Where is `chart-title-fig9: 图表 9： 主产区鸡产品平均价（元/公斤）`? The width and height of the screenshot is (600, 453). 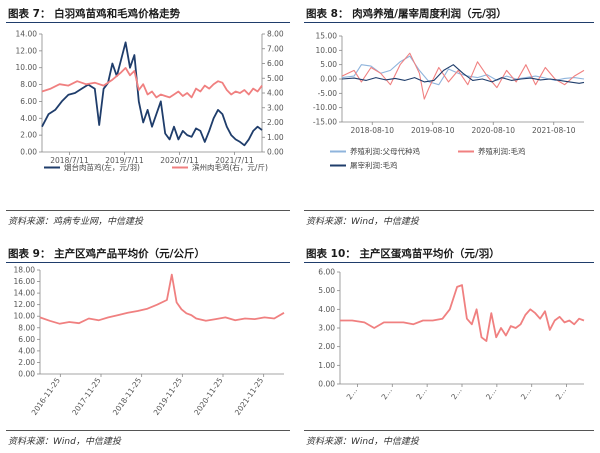
chart-title-fig9: 图表 9： 主产区鸡产品平均价（元/公斤） is located at coordinates (106, 254).